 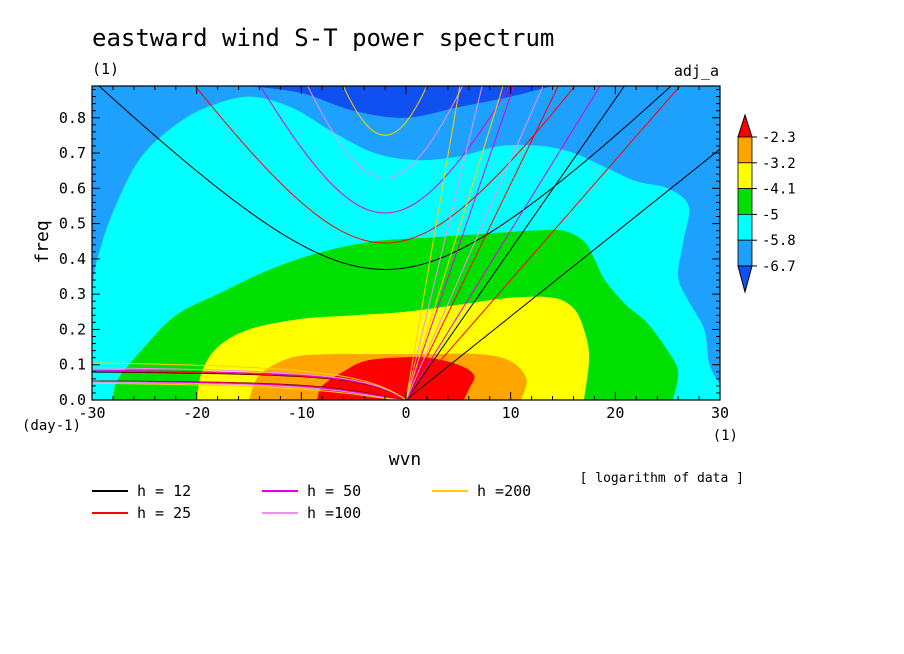 What do you see at coordinates (323, 38) in the screenshot?
I see `chart-title: eastward wind S-T power spectrum` at bounding box center [323, 38].